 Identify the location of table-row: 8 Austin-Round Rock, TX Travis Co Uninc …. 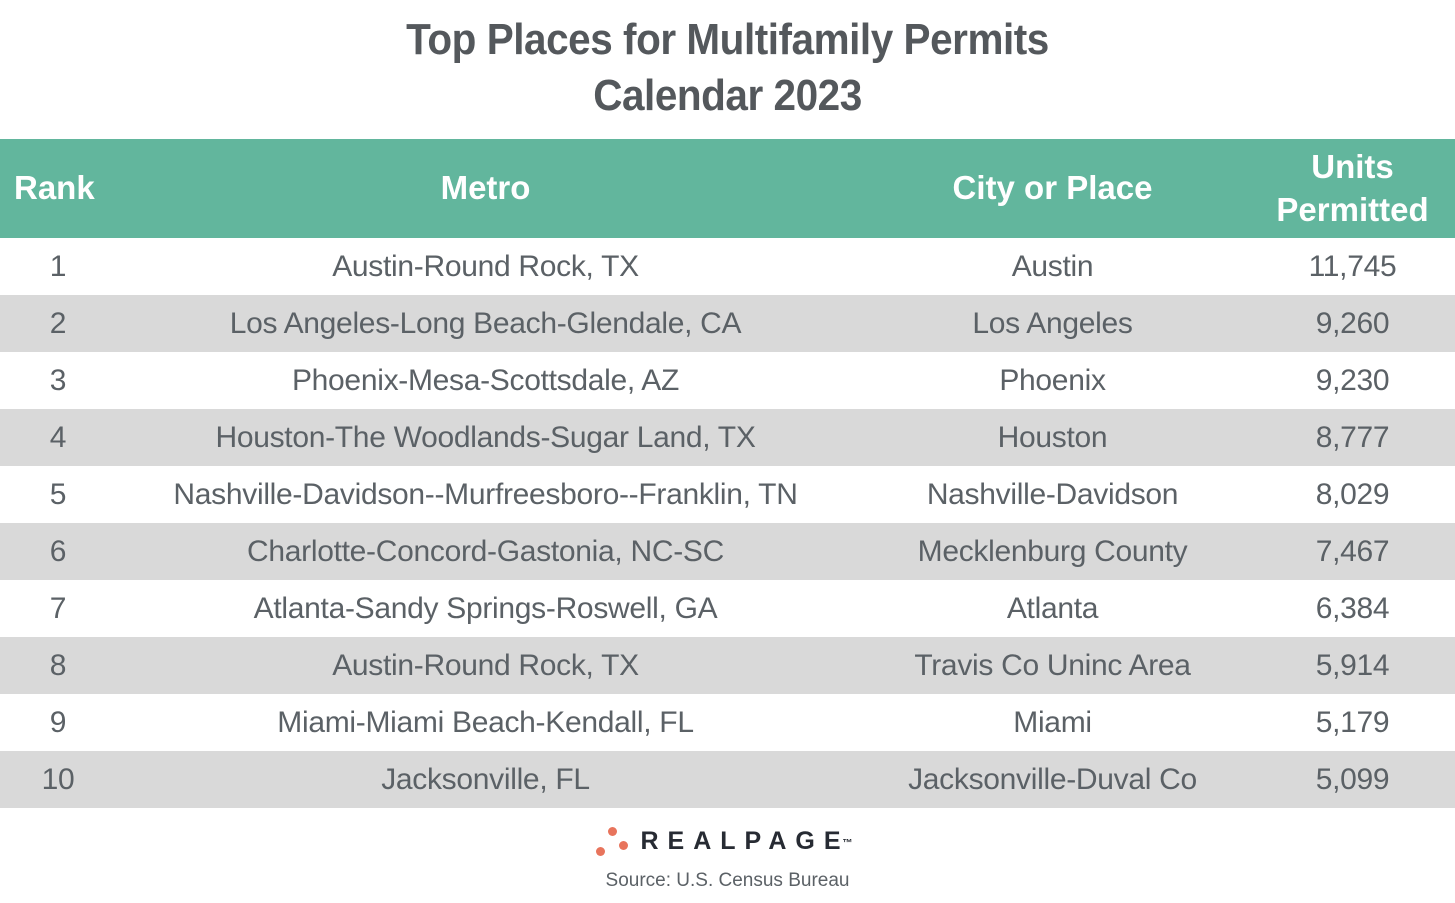
(727, 665).